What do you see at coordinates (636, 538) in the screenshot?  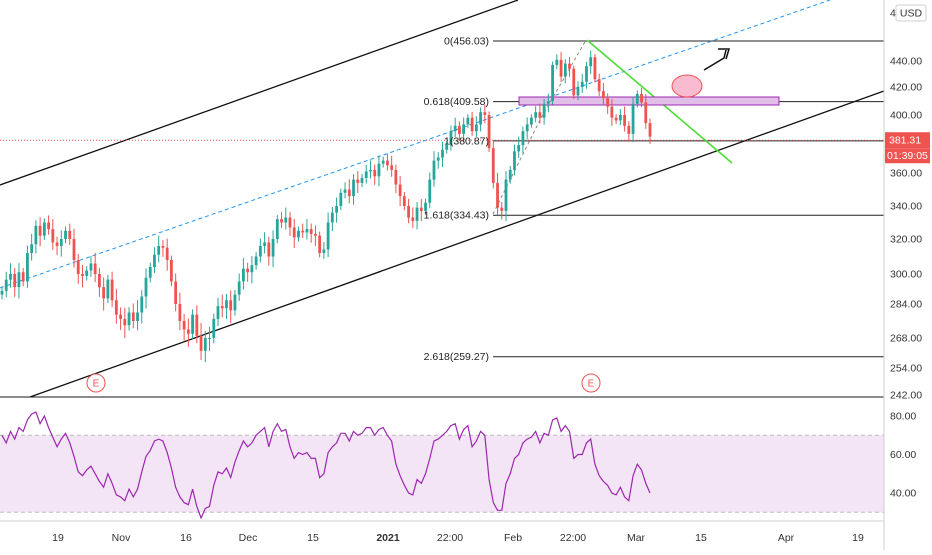 I see `time-tick: Mar` at bounding box center [636, 538].